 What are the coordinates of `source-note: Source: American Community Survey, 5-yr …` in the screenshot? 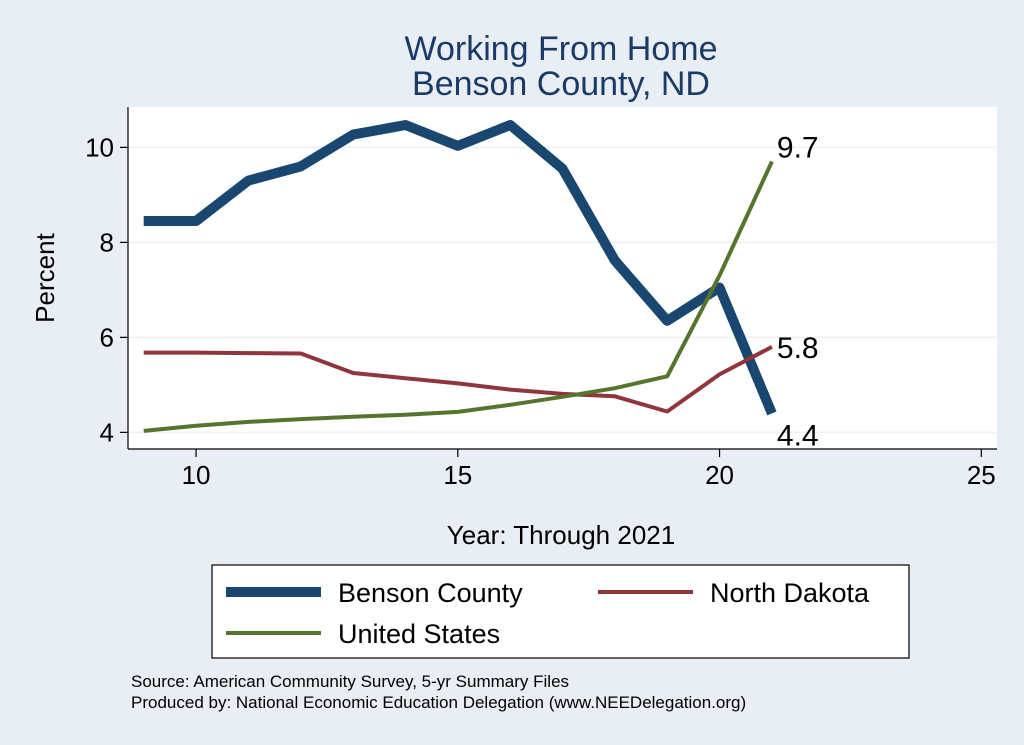 It's located at (350, 681).